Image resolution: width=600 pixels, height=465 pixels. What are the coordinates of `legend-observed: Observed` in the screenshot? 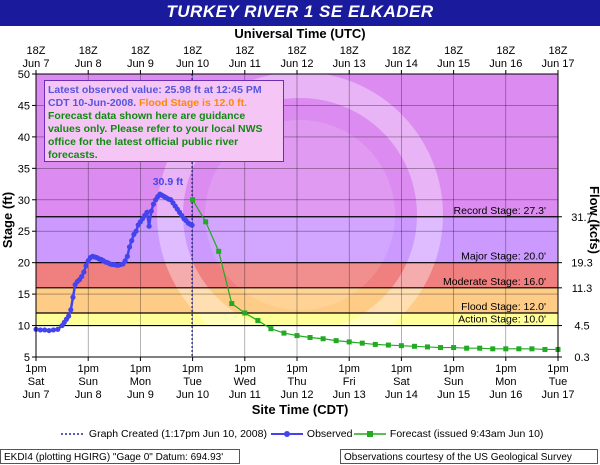 It's located at (311, 434).